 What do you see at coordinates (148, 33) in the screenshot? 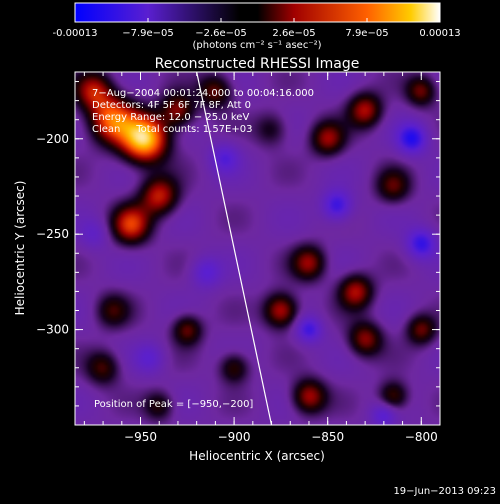
I see `colorbar-tick-label: −7.9e−05` at bounding box center [148, 33].